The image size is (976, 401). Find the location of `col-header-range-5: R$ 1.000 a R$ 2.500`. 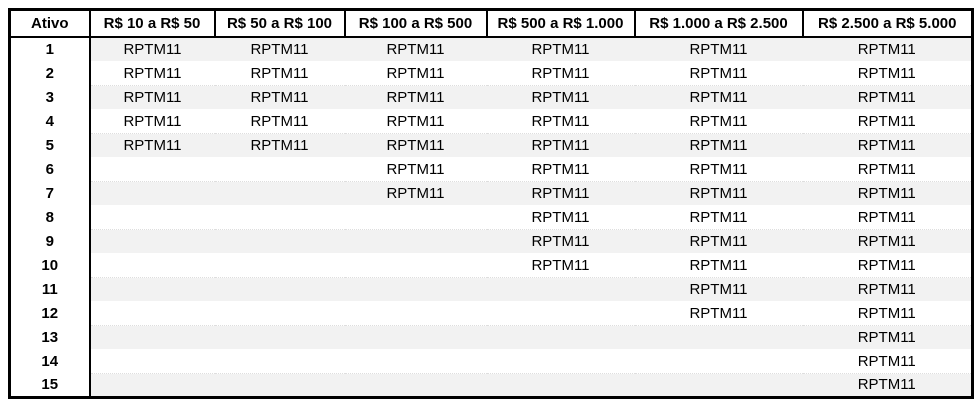

col-header-range-5: R$ 1.000 a R$ 2.500 is located at coordinates (718, 23).